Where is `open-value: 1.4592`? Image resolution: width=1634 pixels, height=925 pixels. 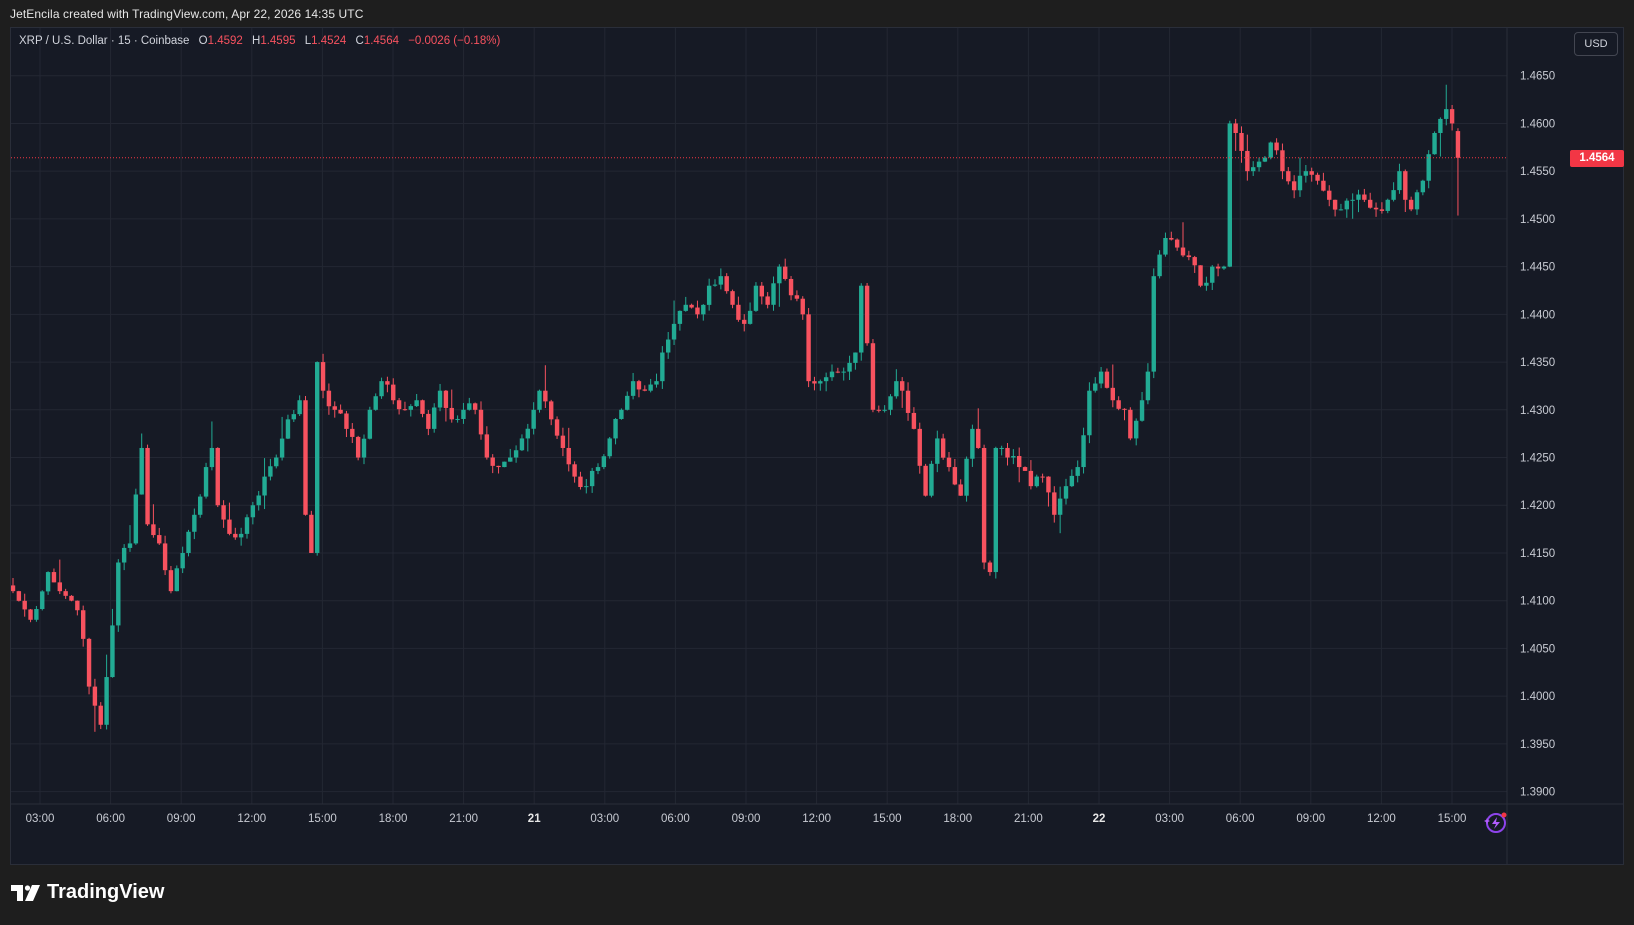 open-value: 1.4592 is located at coordinates (225, 41).